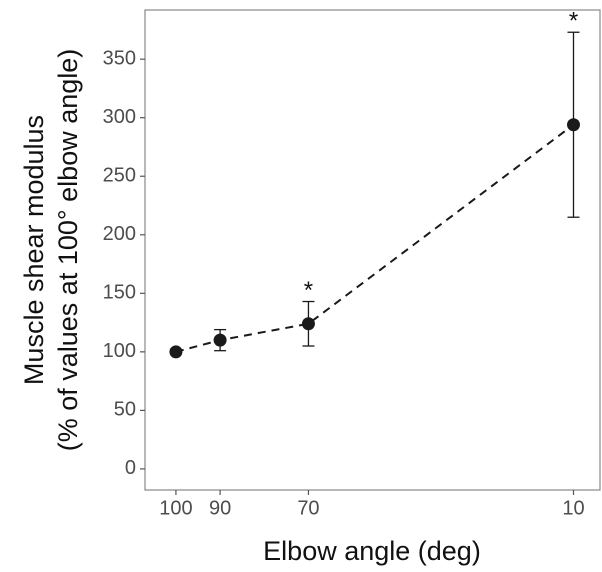 The height and width of the screenshot is (572, 602). What do you see at coordinates (220, 508) in the screenshot?
I see `x-tick-label: 90` at bounding box center [220, 508].